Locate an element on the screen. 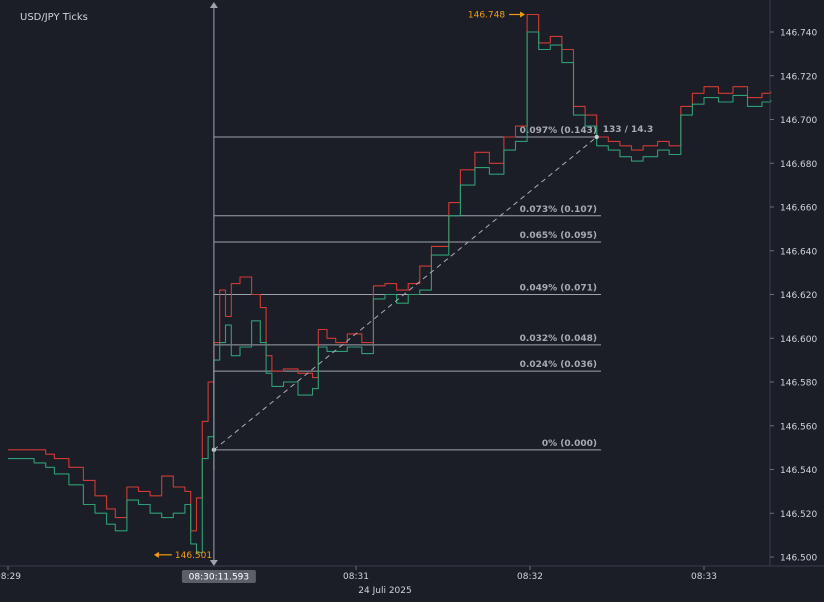  price-tick-label: 146.680 is located at coordinates (798, 165).